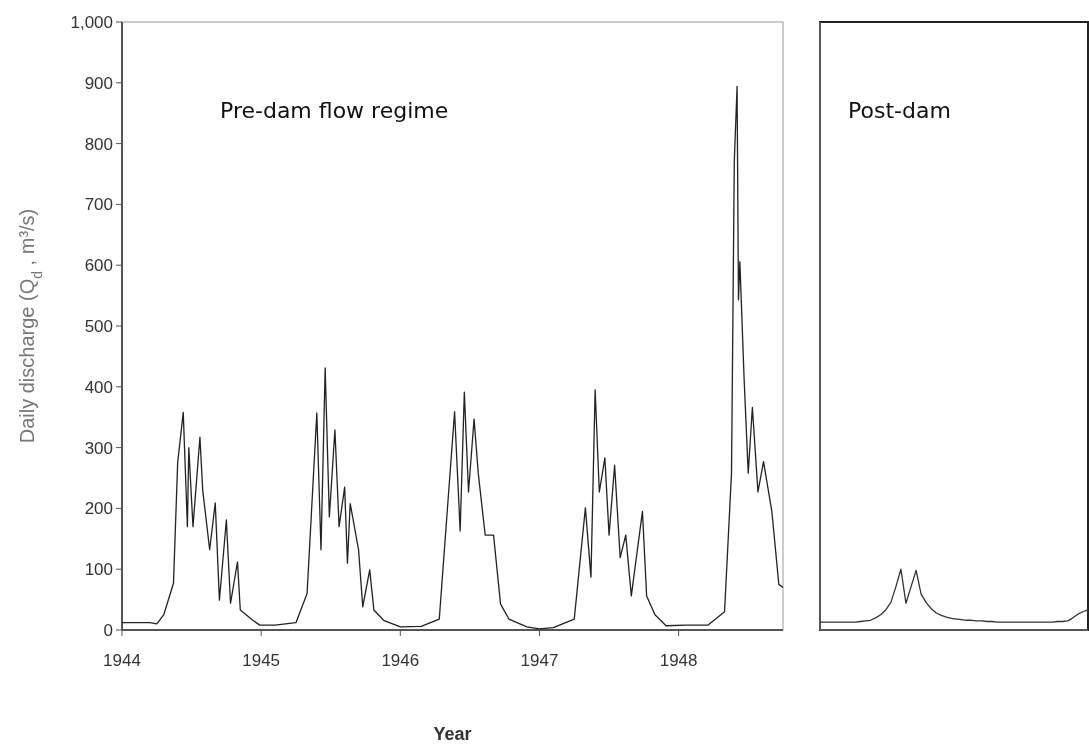 This screenshot has width=1089, height=755. What do you see at coordinates (98, 144) in the screenshot?
I see `y-tick-label: 800` at bounding box center [98, 144].